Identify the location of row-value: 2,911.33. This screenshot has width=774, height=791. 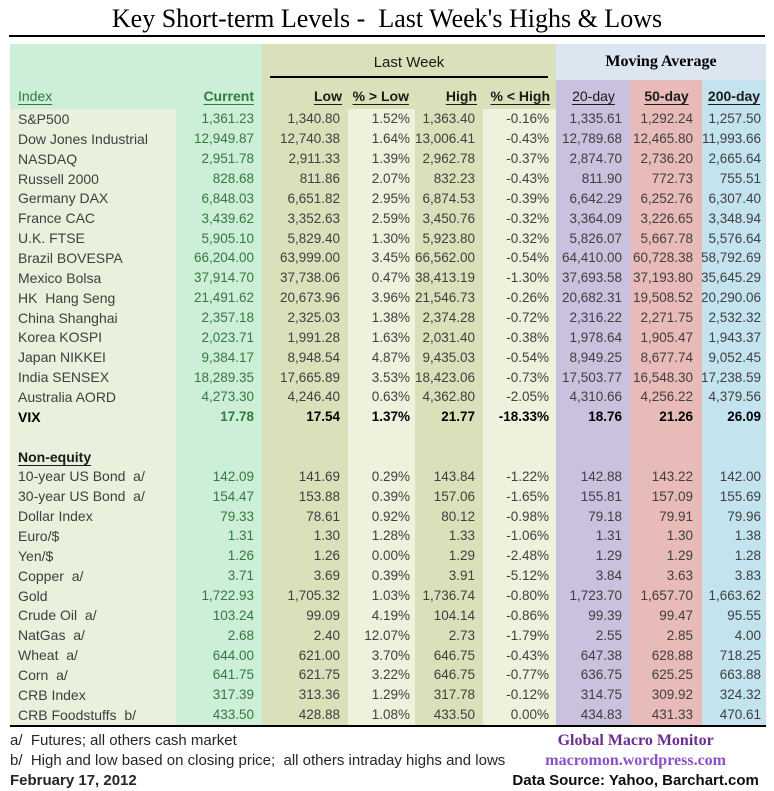
(305, 158).